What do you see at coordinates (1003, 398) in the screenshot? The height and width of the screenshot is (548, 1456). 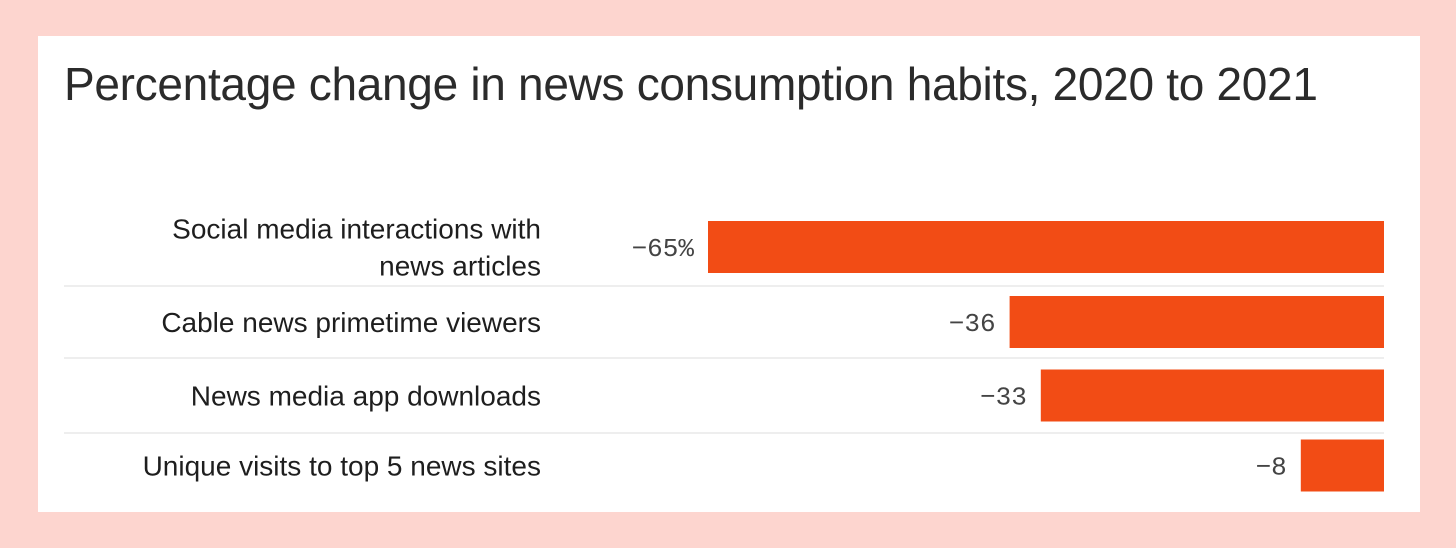 I see `value-label: −33` at bounding box center [1003, 398].